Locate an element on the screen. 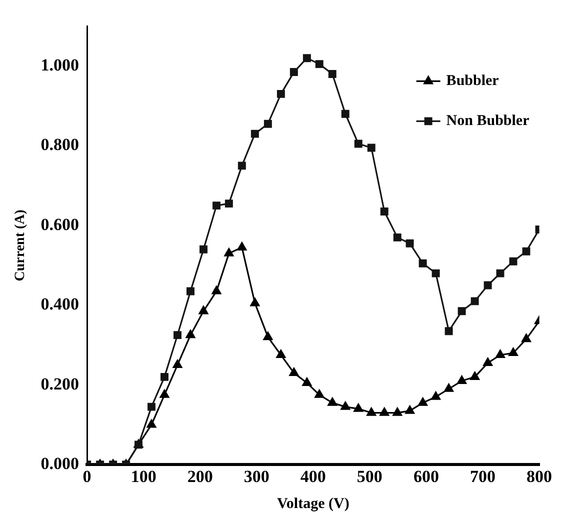  x-axis-title: Voltage (V) is located at coordinates (313, 504).